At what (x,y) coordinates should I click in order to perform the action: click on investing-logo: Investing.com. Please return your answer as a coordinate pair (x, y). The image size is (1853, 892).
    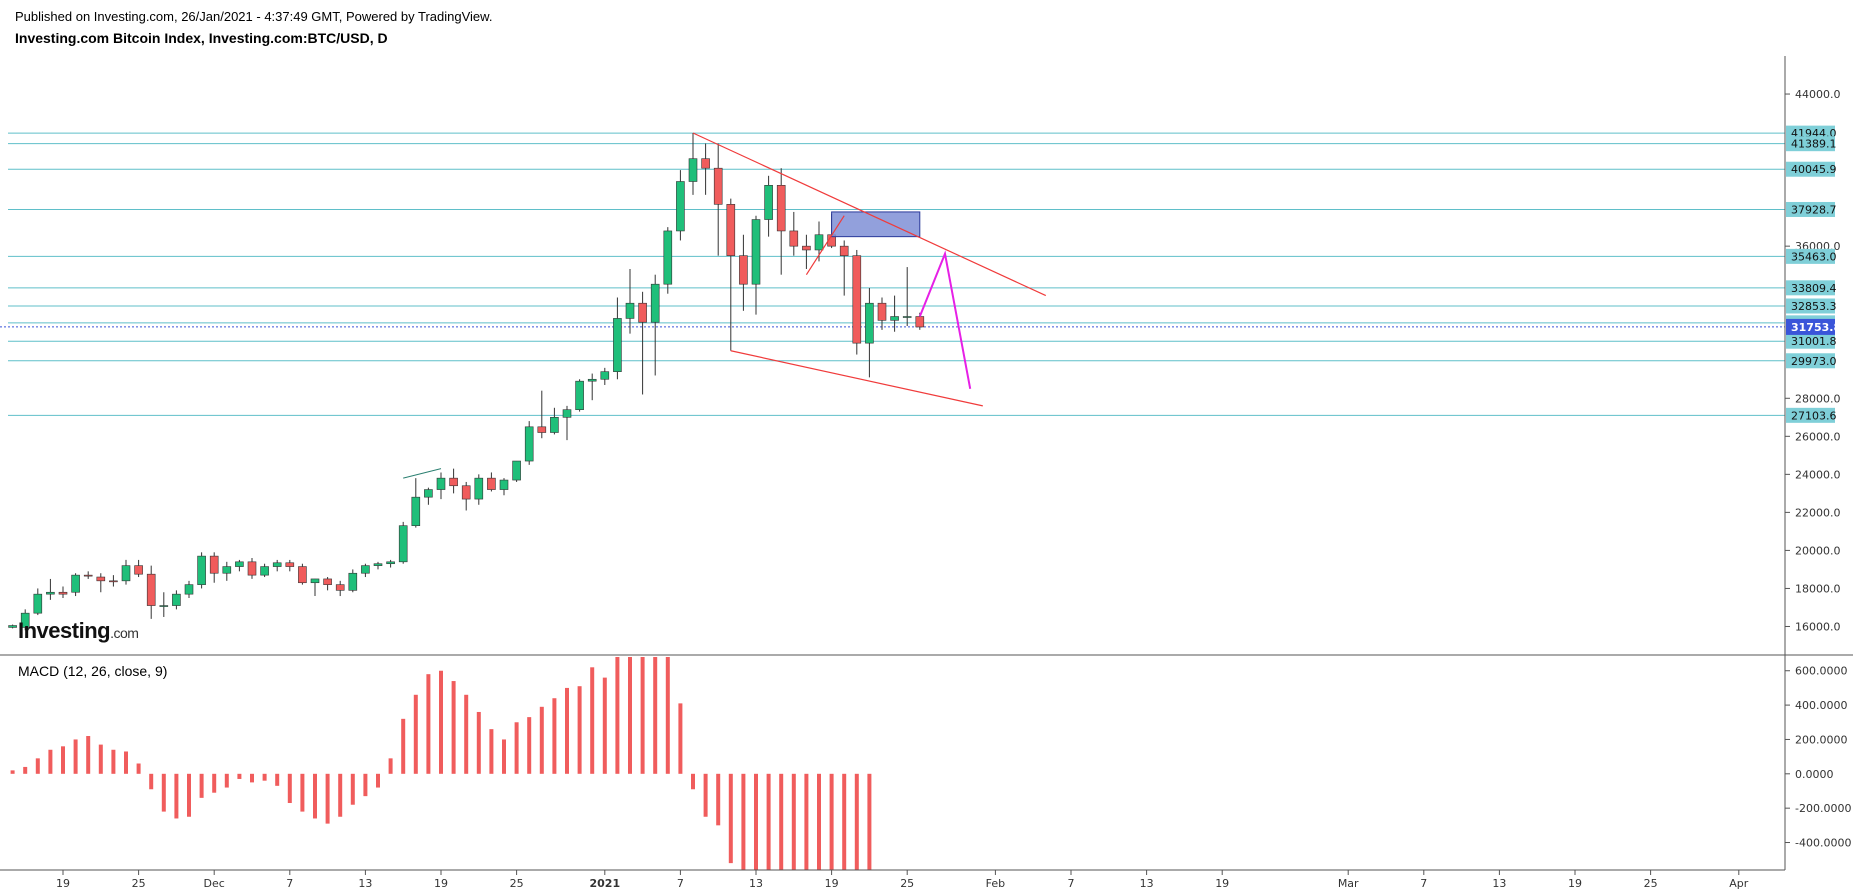
    Looking at the image, I should click on (78, 630).